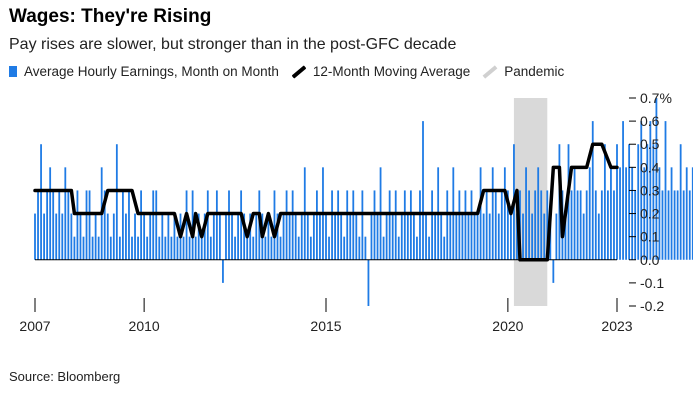 This screenshot has width=693, height=403. Describe the element at coordinates (650, 121) in the screenshot. I see `y-tick-label: 0.6` at that location.